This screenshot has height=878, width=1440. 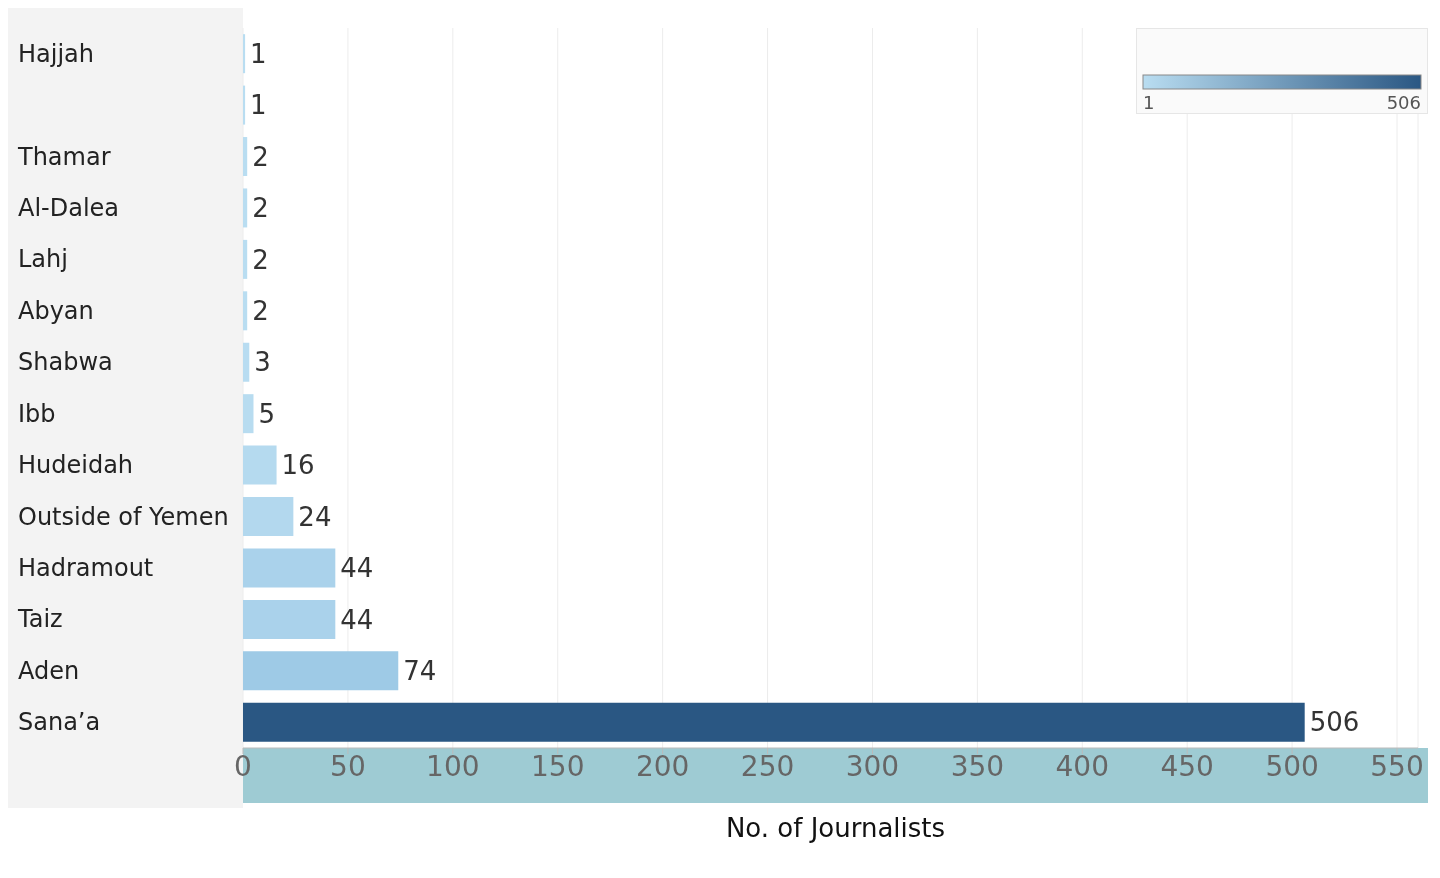 What do you see at coordinates (64, 156) in the screenshot?
I see `y-tick-label: Thamar` at bounding box center [64, 156].